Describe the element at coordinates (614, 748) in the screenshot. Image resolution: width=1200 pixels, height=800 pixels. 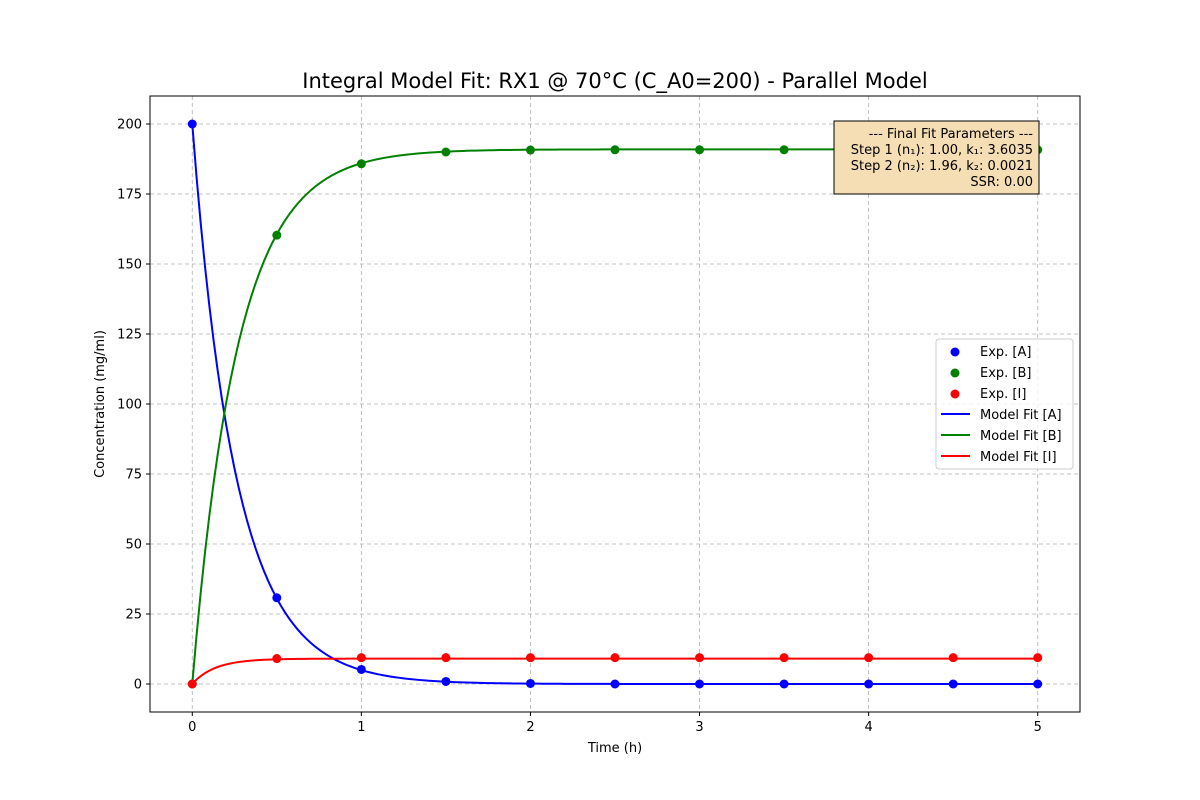
I see `x-axis-label: Time (h)` at that location.